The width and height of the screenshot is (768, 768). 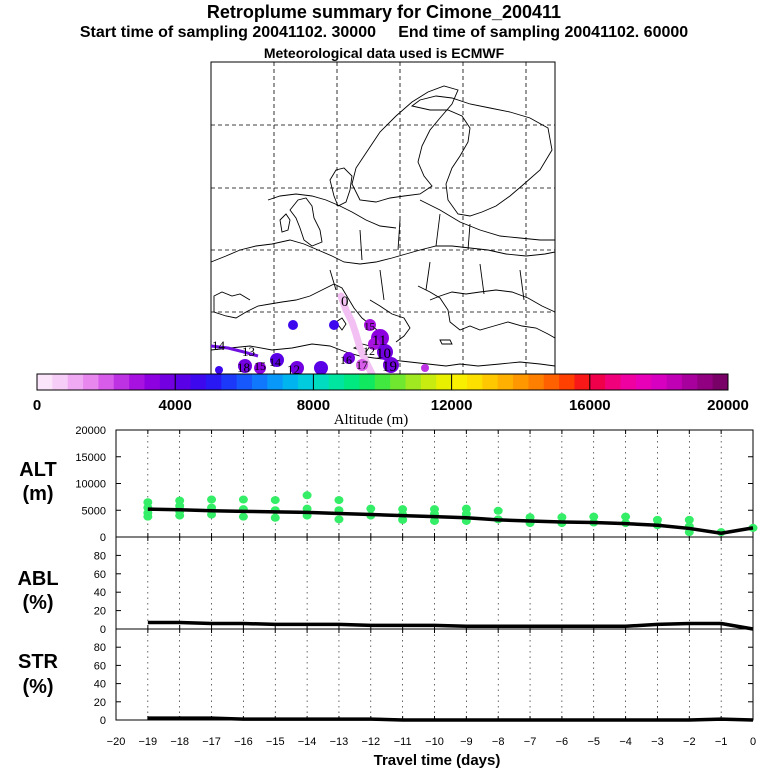 I want to click on xtick-label: −15, so click(x=275, y=742).